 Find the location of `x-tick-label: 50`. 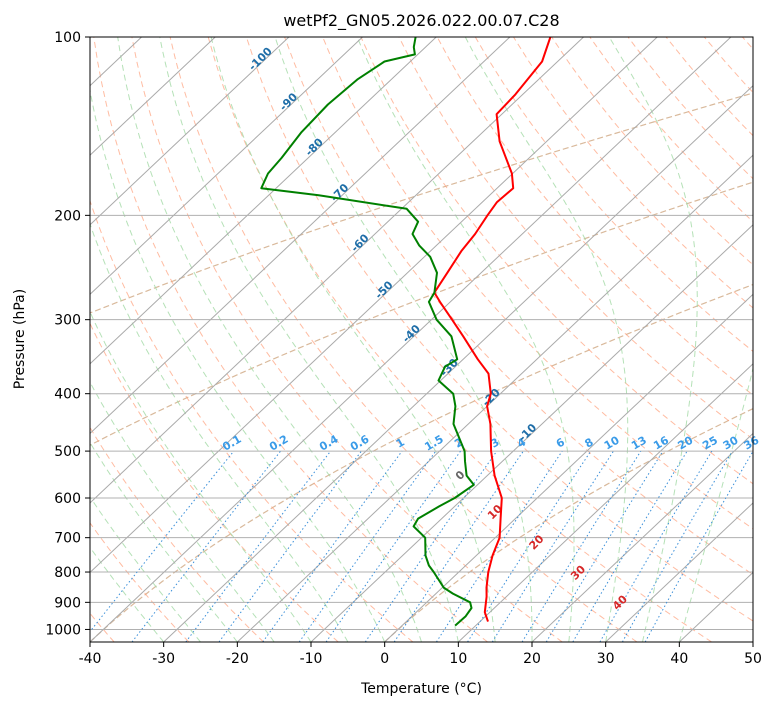

x-tick-label: 50 is located at coordinates (753, 659).